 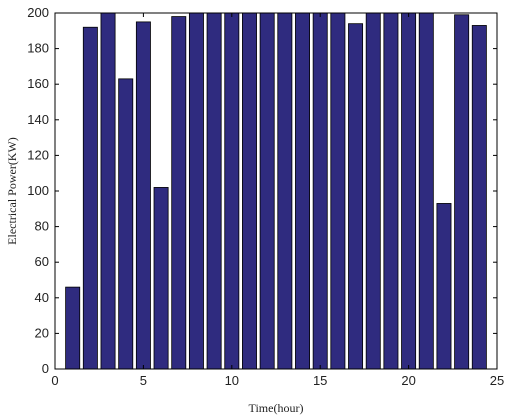 I want to click on x-tick-label-25: 25, so click(x=497, y=380).